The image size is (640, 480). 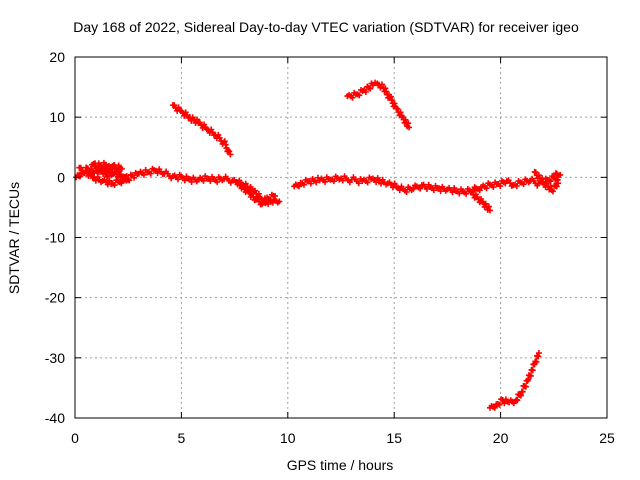 I want to click on series-low-wedge, so click(x=104, y=174).